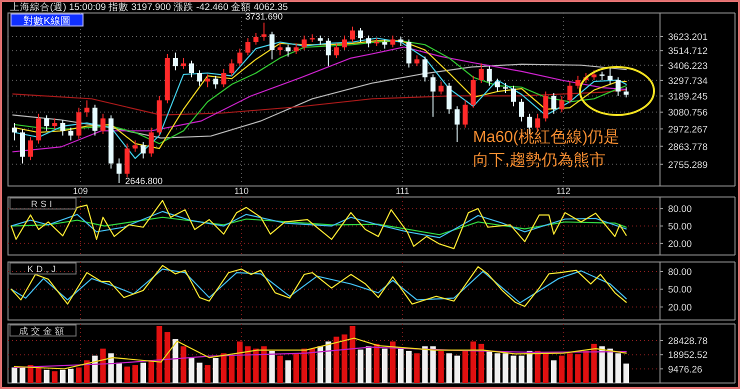 The width and height of the screenshot is (740, 389). Describe the element at coordinates (47, 21) in the screenshot. I see `chart-subtitle: 對數K線圖` at that location.